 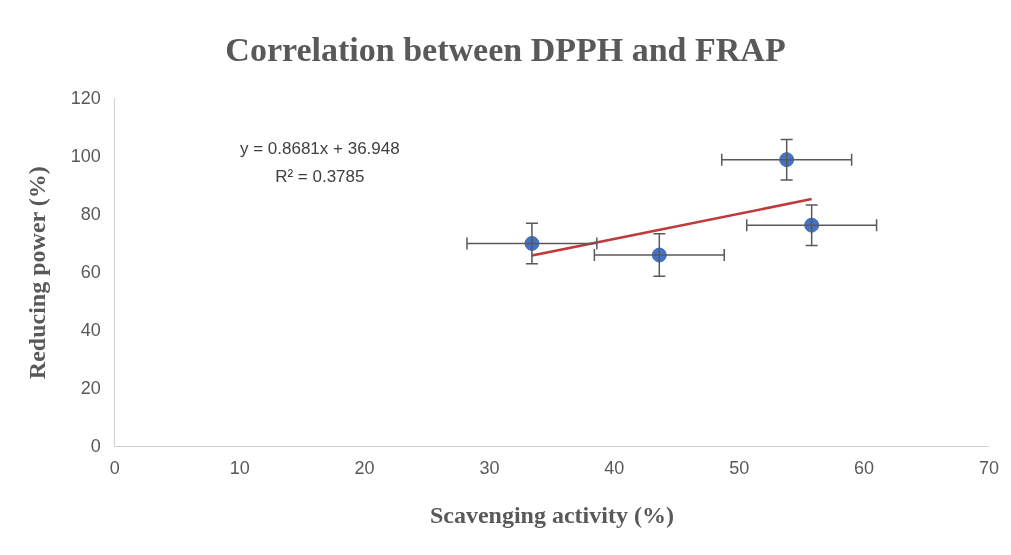 What do you see at coordinates (90, 387) in the screenshot?
I see `y-tick-label: 20` at bounding box center [90, 387].